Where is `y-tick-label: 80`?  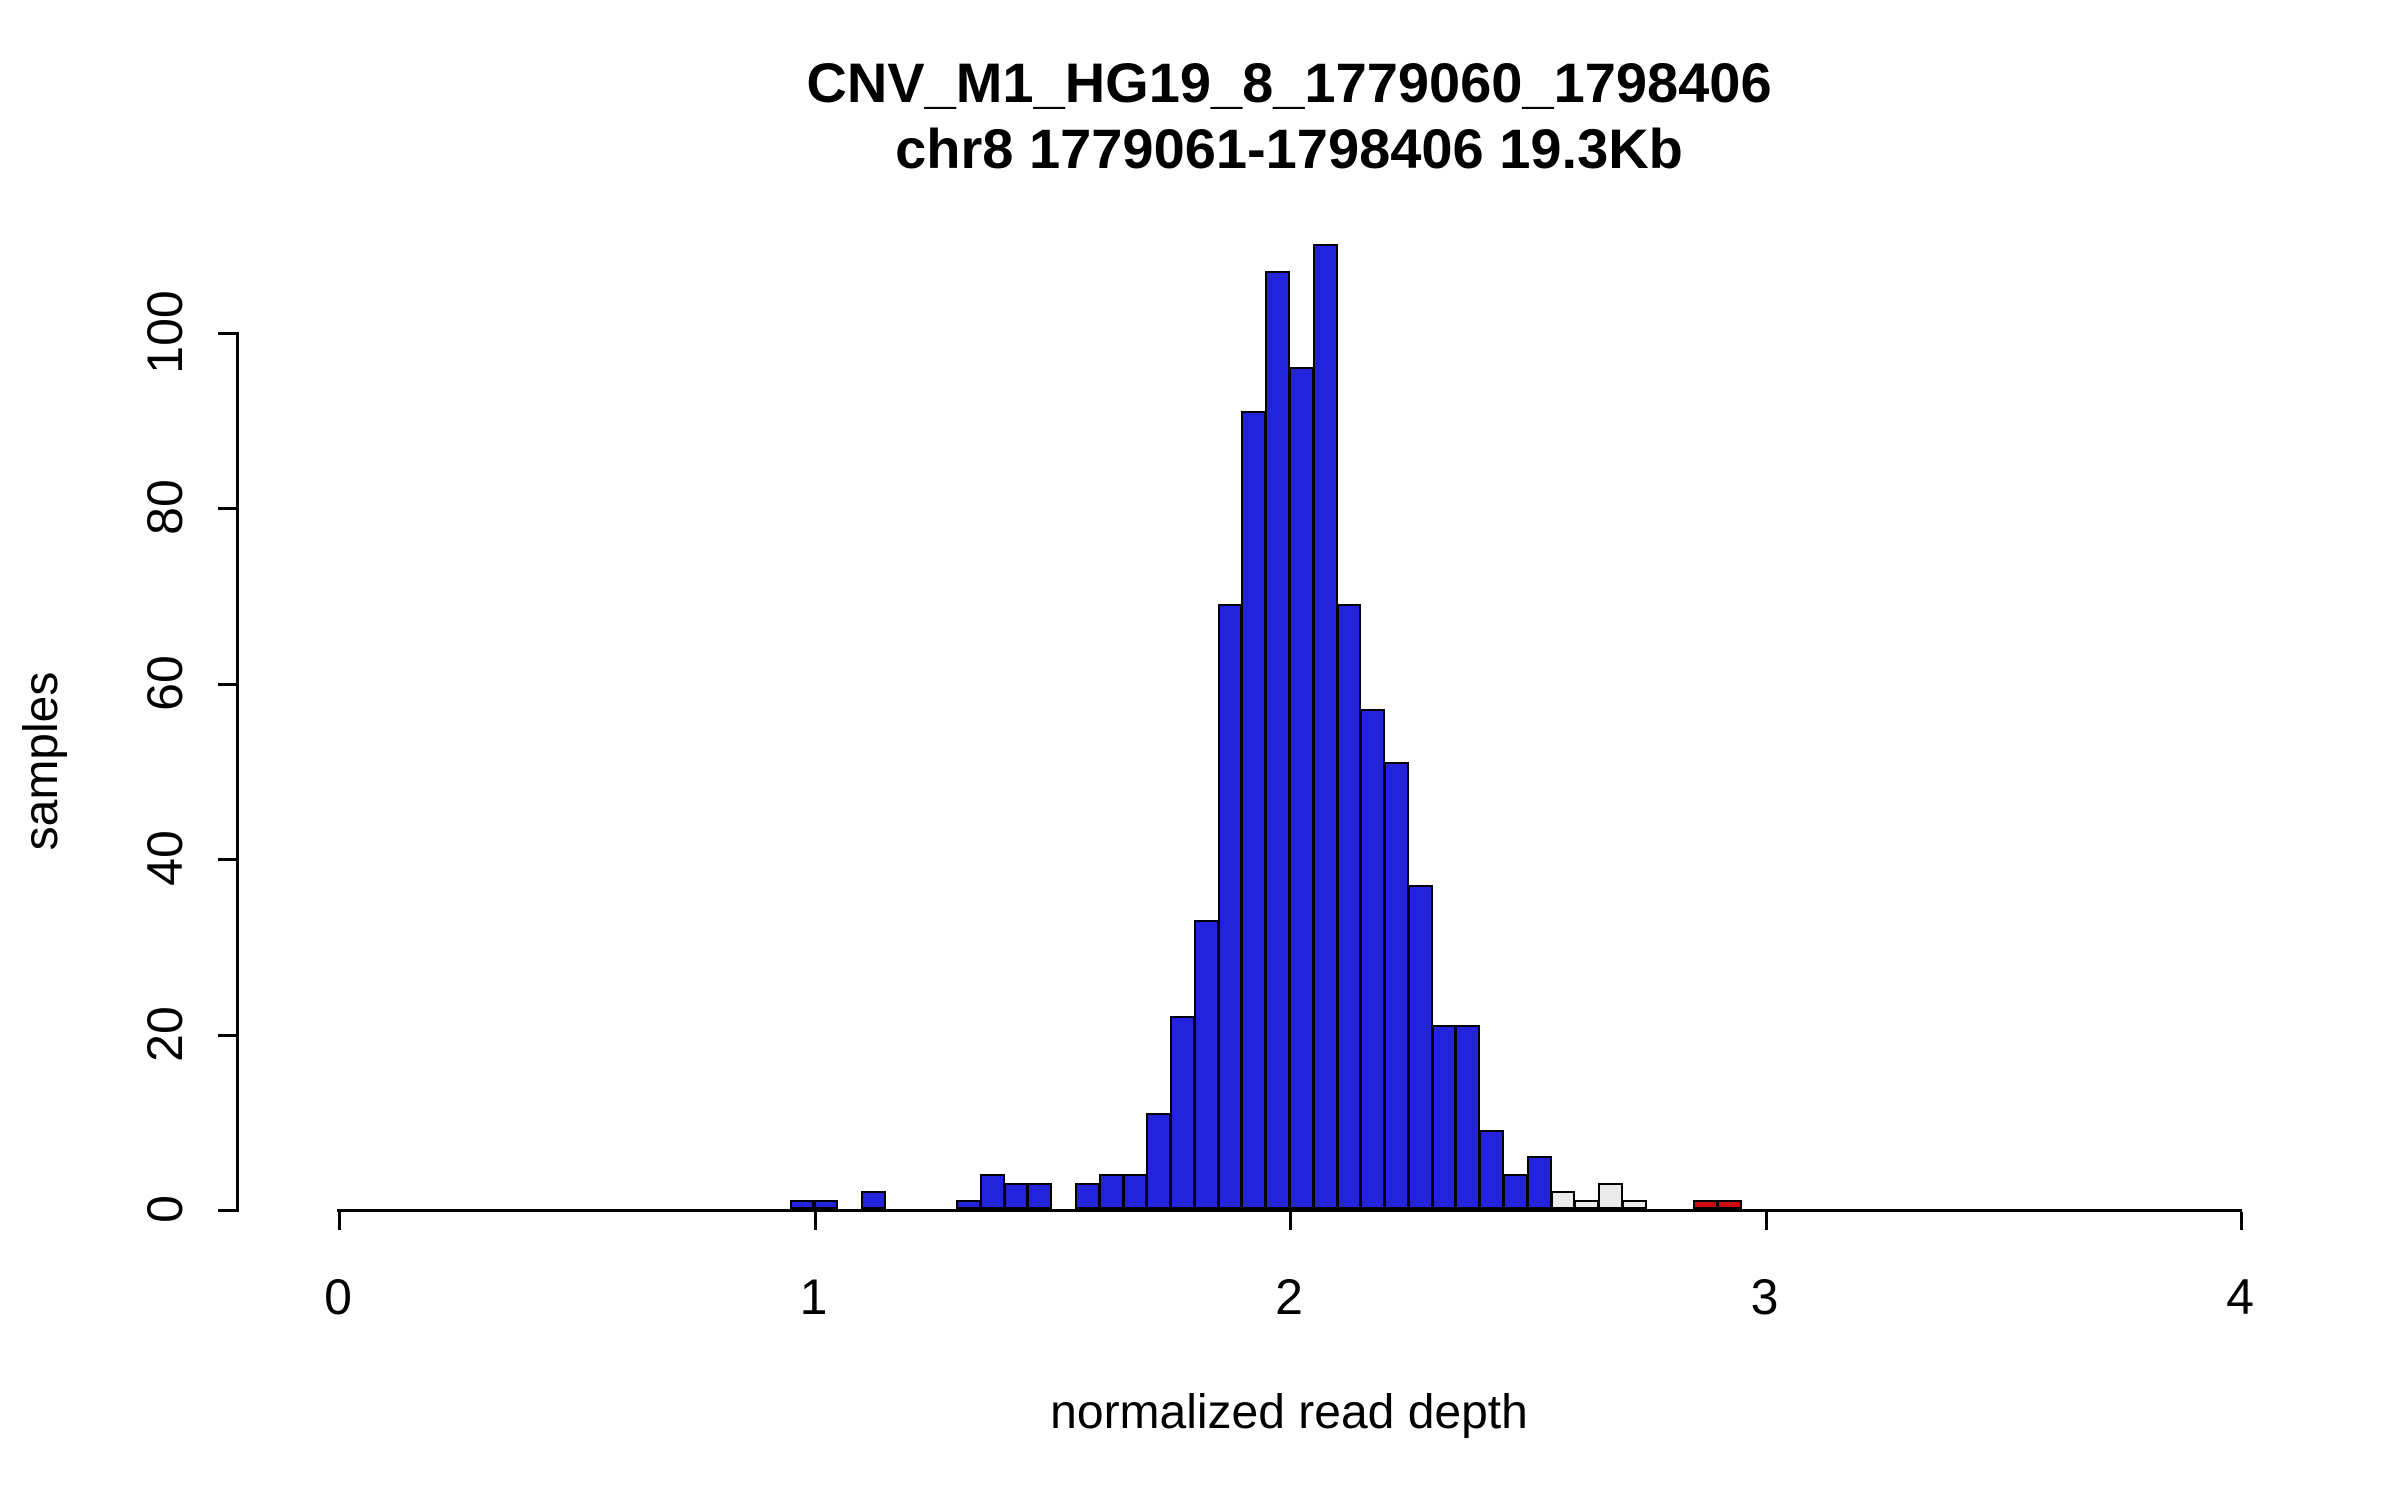
y-tick-label: 80 is located at coordinates (165, 507).